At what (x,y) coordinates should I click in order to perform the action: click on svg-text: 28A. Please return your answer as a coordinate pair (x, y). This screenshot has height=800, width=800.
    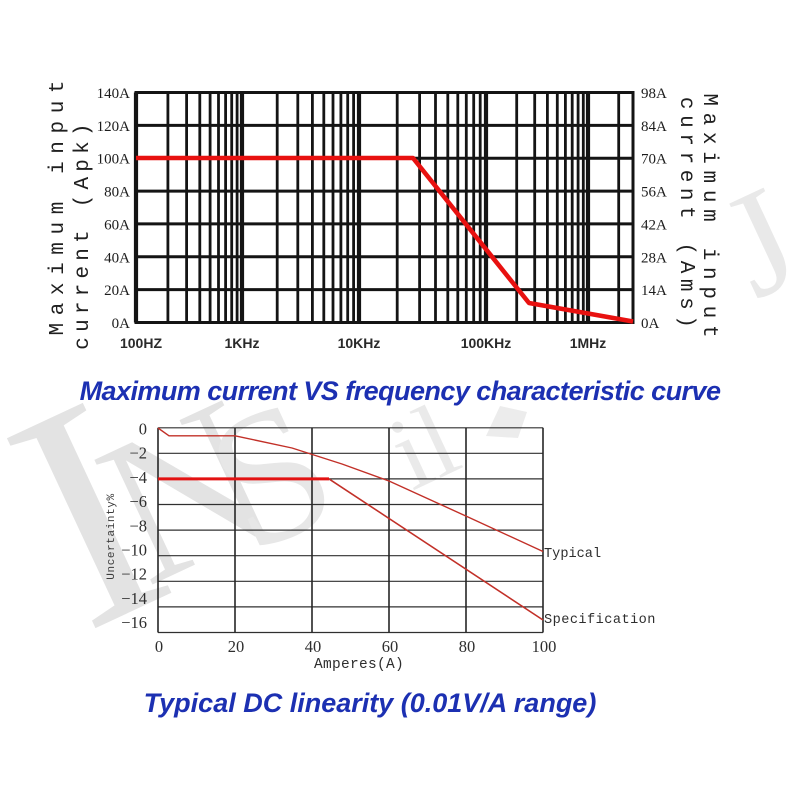
    Looking at the image, I should click on (654, 258).